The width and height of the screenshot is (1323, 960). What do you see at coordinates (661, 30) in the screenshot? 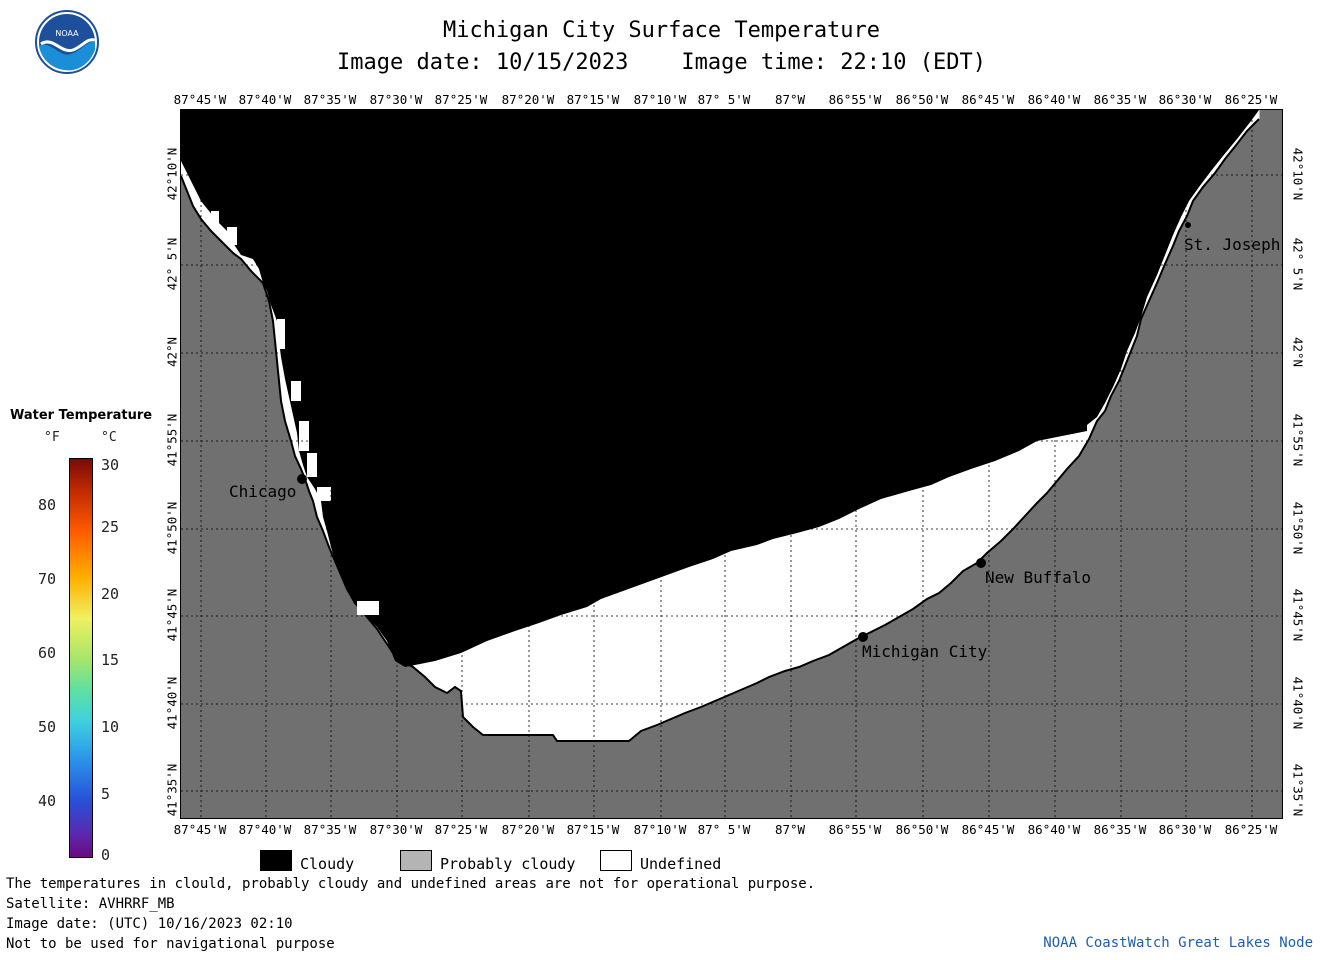
I see `page-title: Michigan City Surface Temperature` at bounding box center [661, 30].